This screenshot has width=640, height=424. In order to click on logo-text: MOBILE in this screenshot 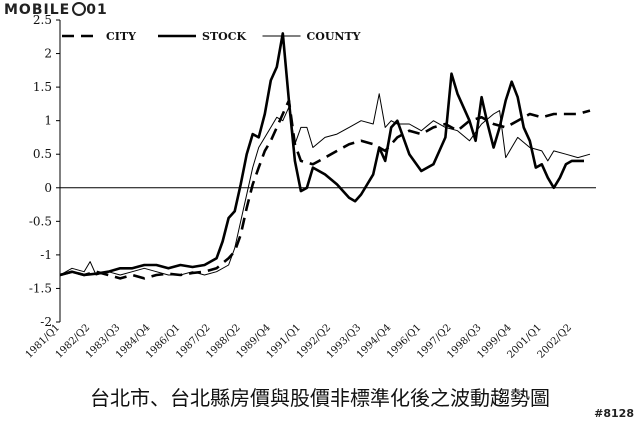, I will do `click(37, 10)`.